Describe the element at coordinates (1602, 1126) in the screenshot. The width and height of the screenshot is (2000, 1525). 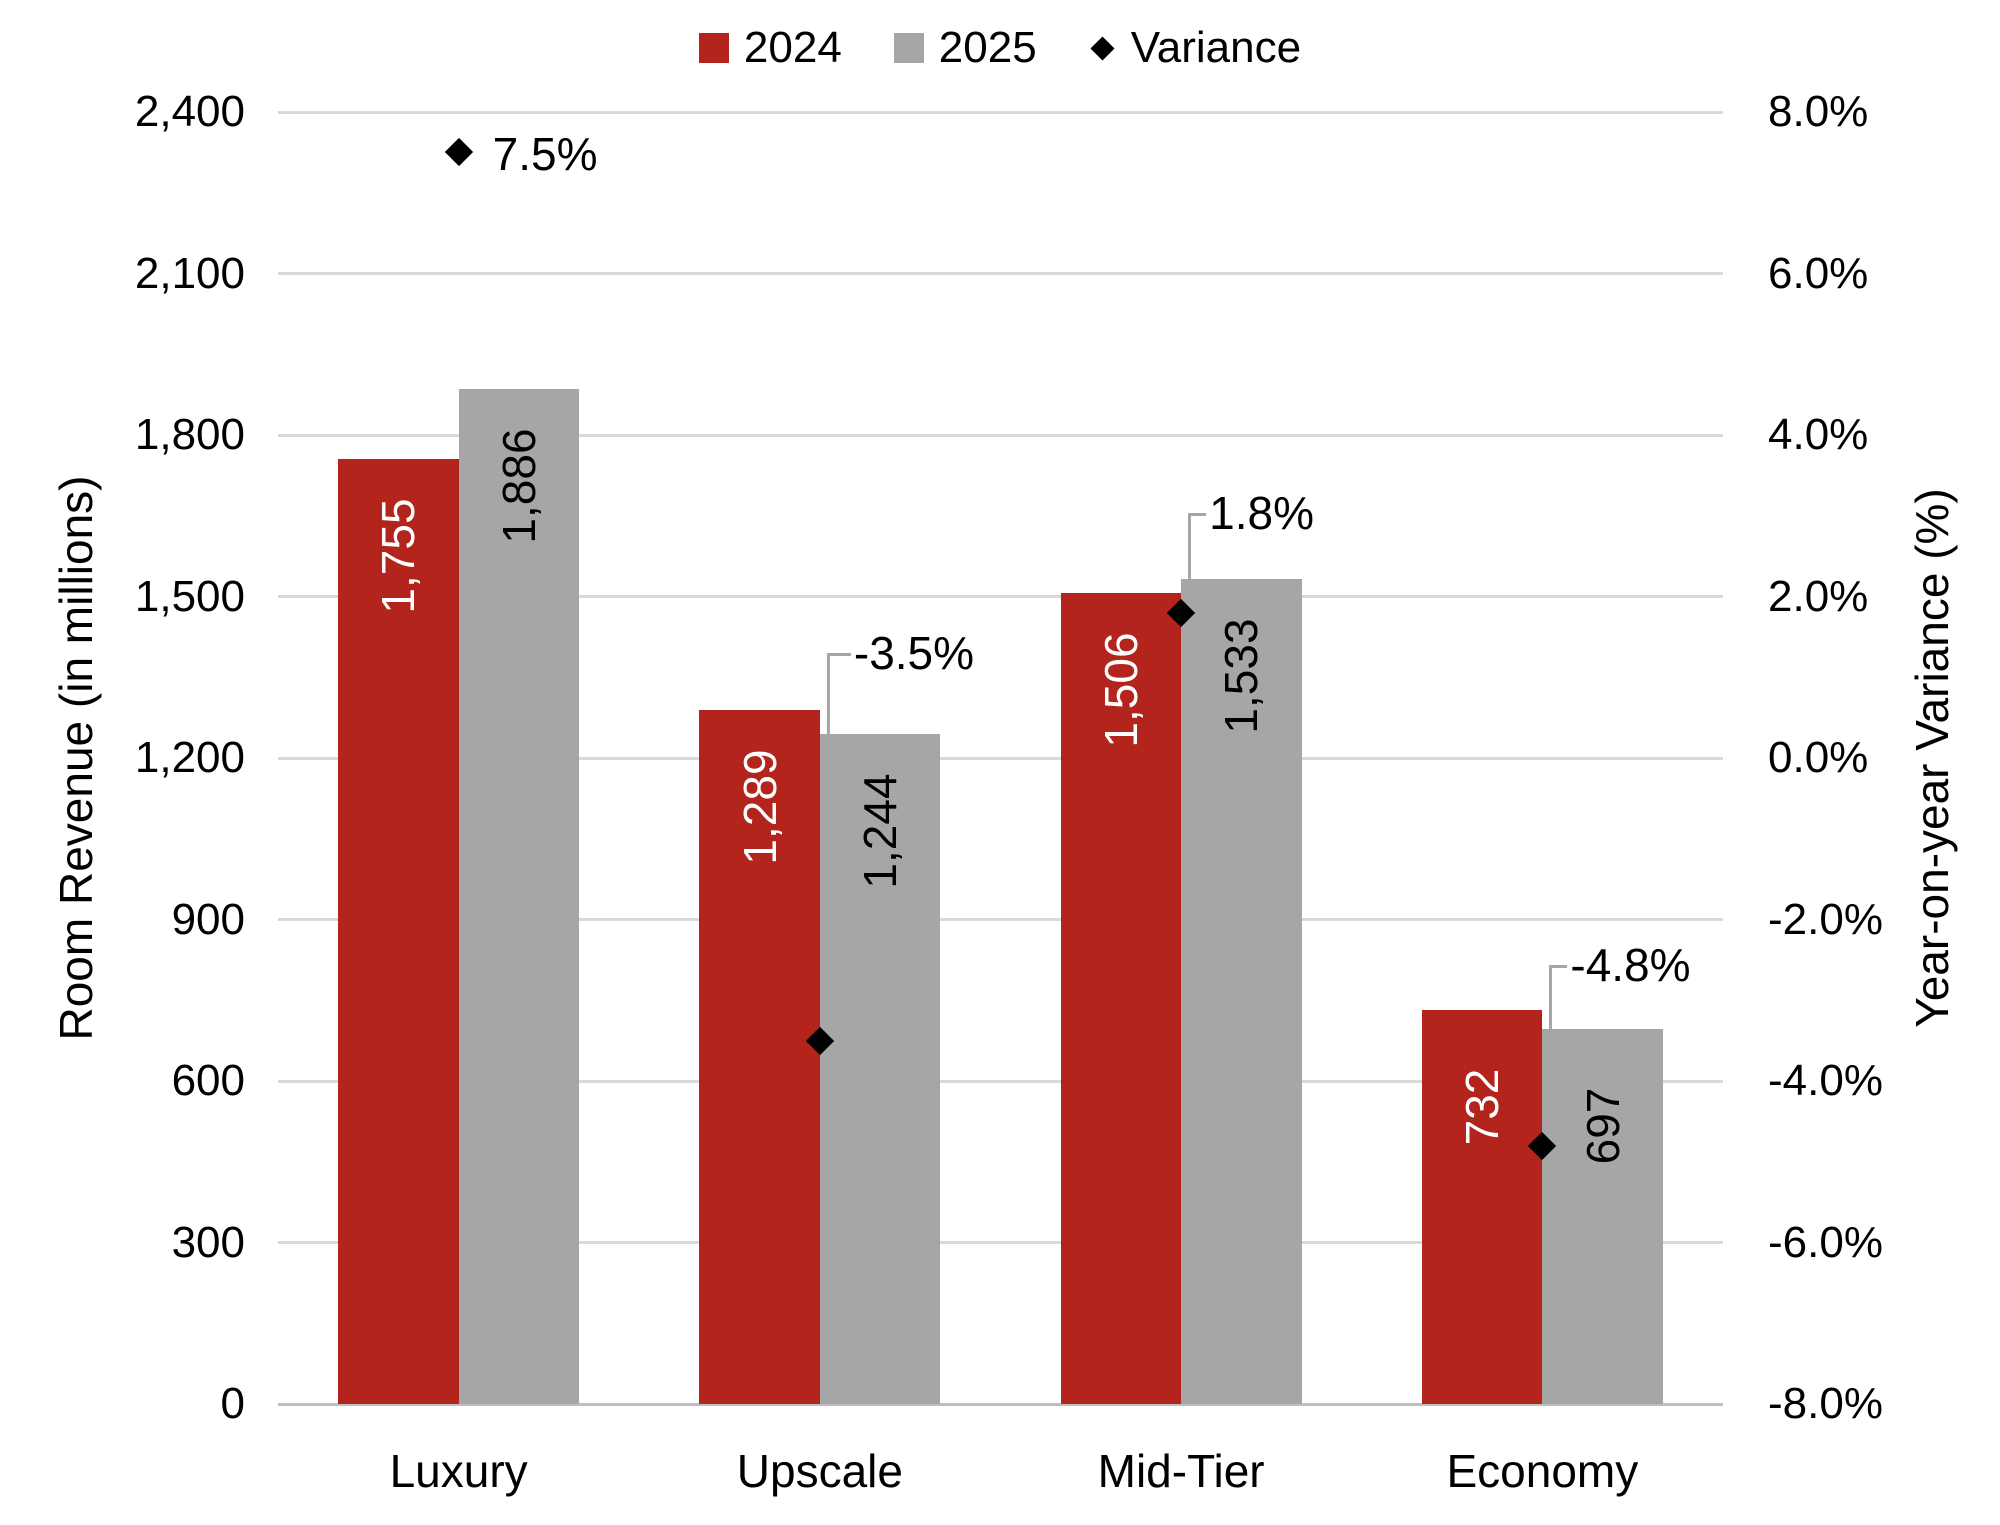
I see `bar-label-2025-economy: 697` at that location.